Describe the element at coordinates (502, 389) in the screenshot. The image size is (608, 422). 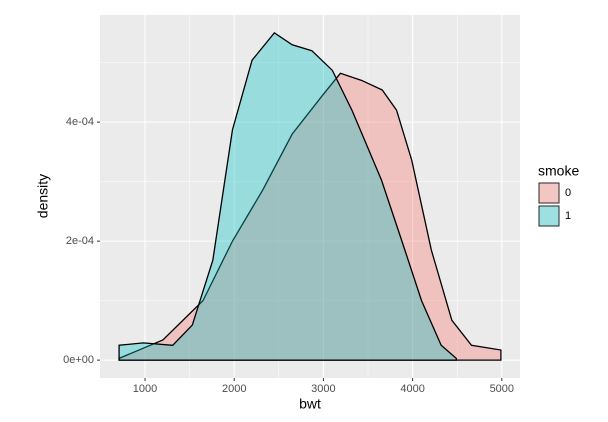
I see `x-tick-label: 5000` at that location.